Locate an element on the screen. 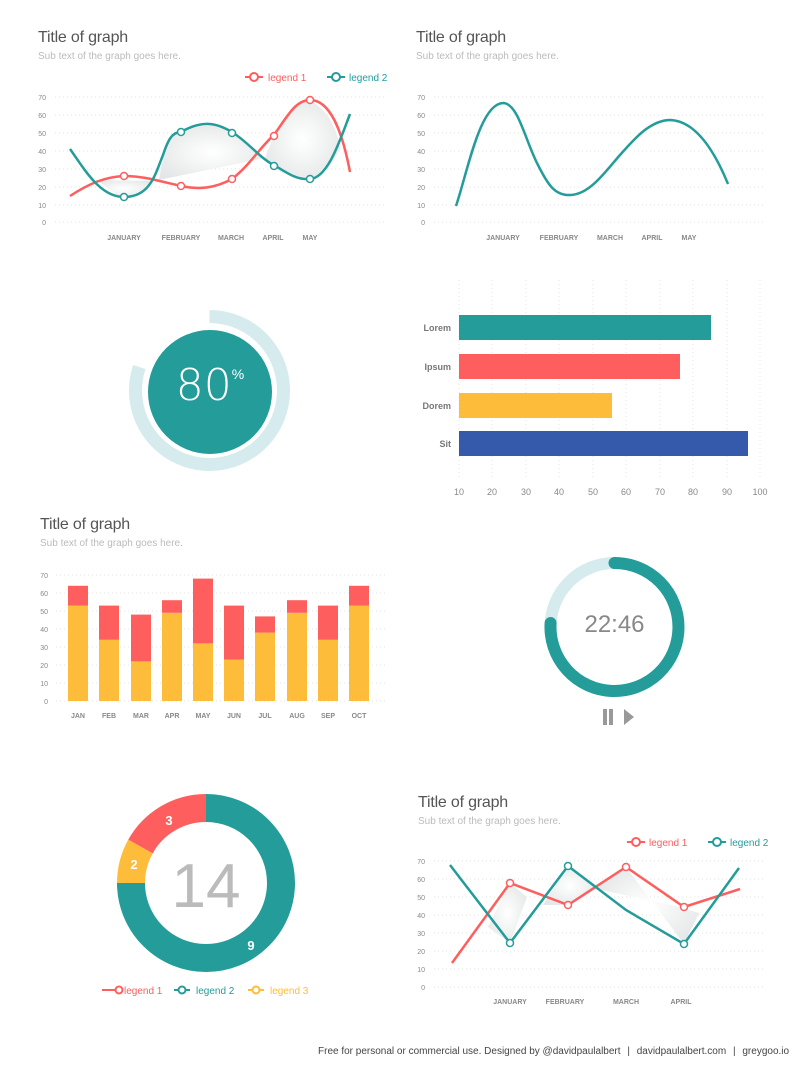  svg-text: legend 1 is located at coordinates (287, 78).